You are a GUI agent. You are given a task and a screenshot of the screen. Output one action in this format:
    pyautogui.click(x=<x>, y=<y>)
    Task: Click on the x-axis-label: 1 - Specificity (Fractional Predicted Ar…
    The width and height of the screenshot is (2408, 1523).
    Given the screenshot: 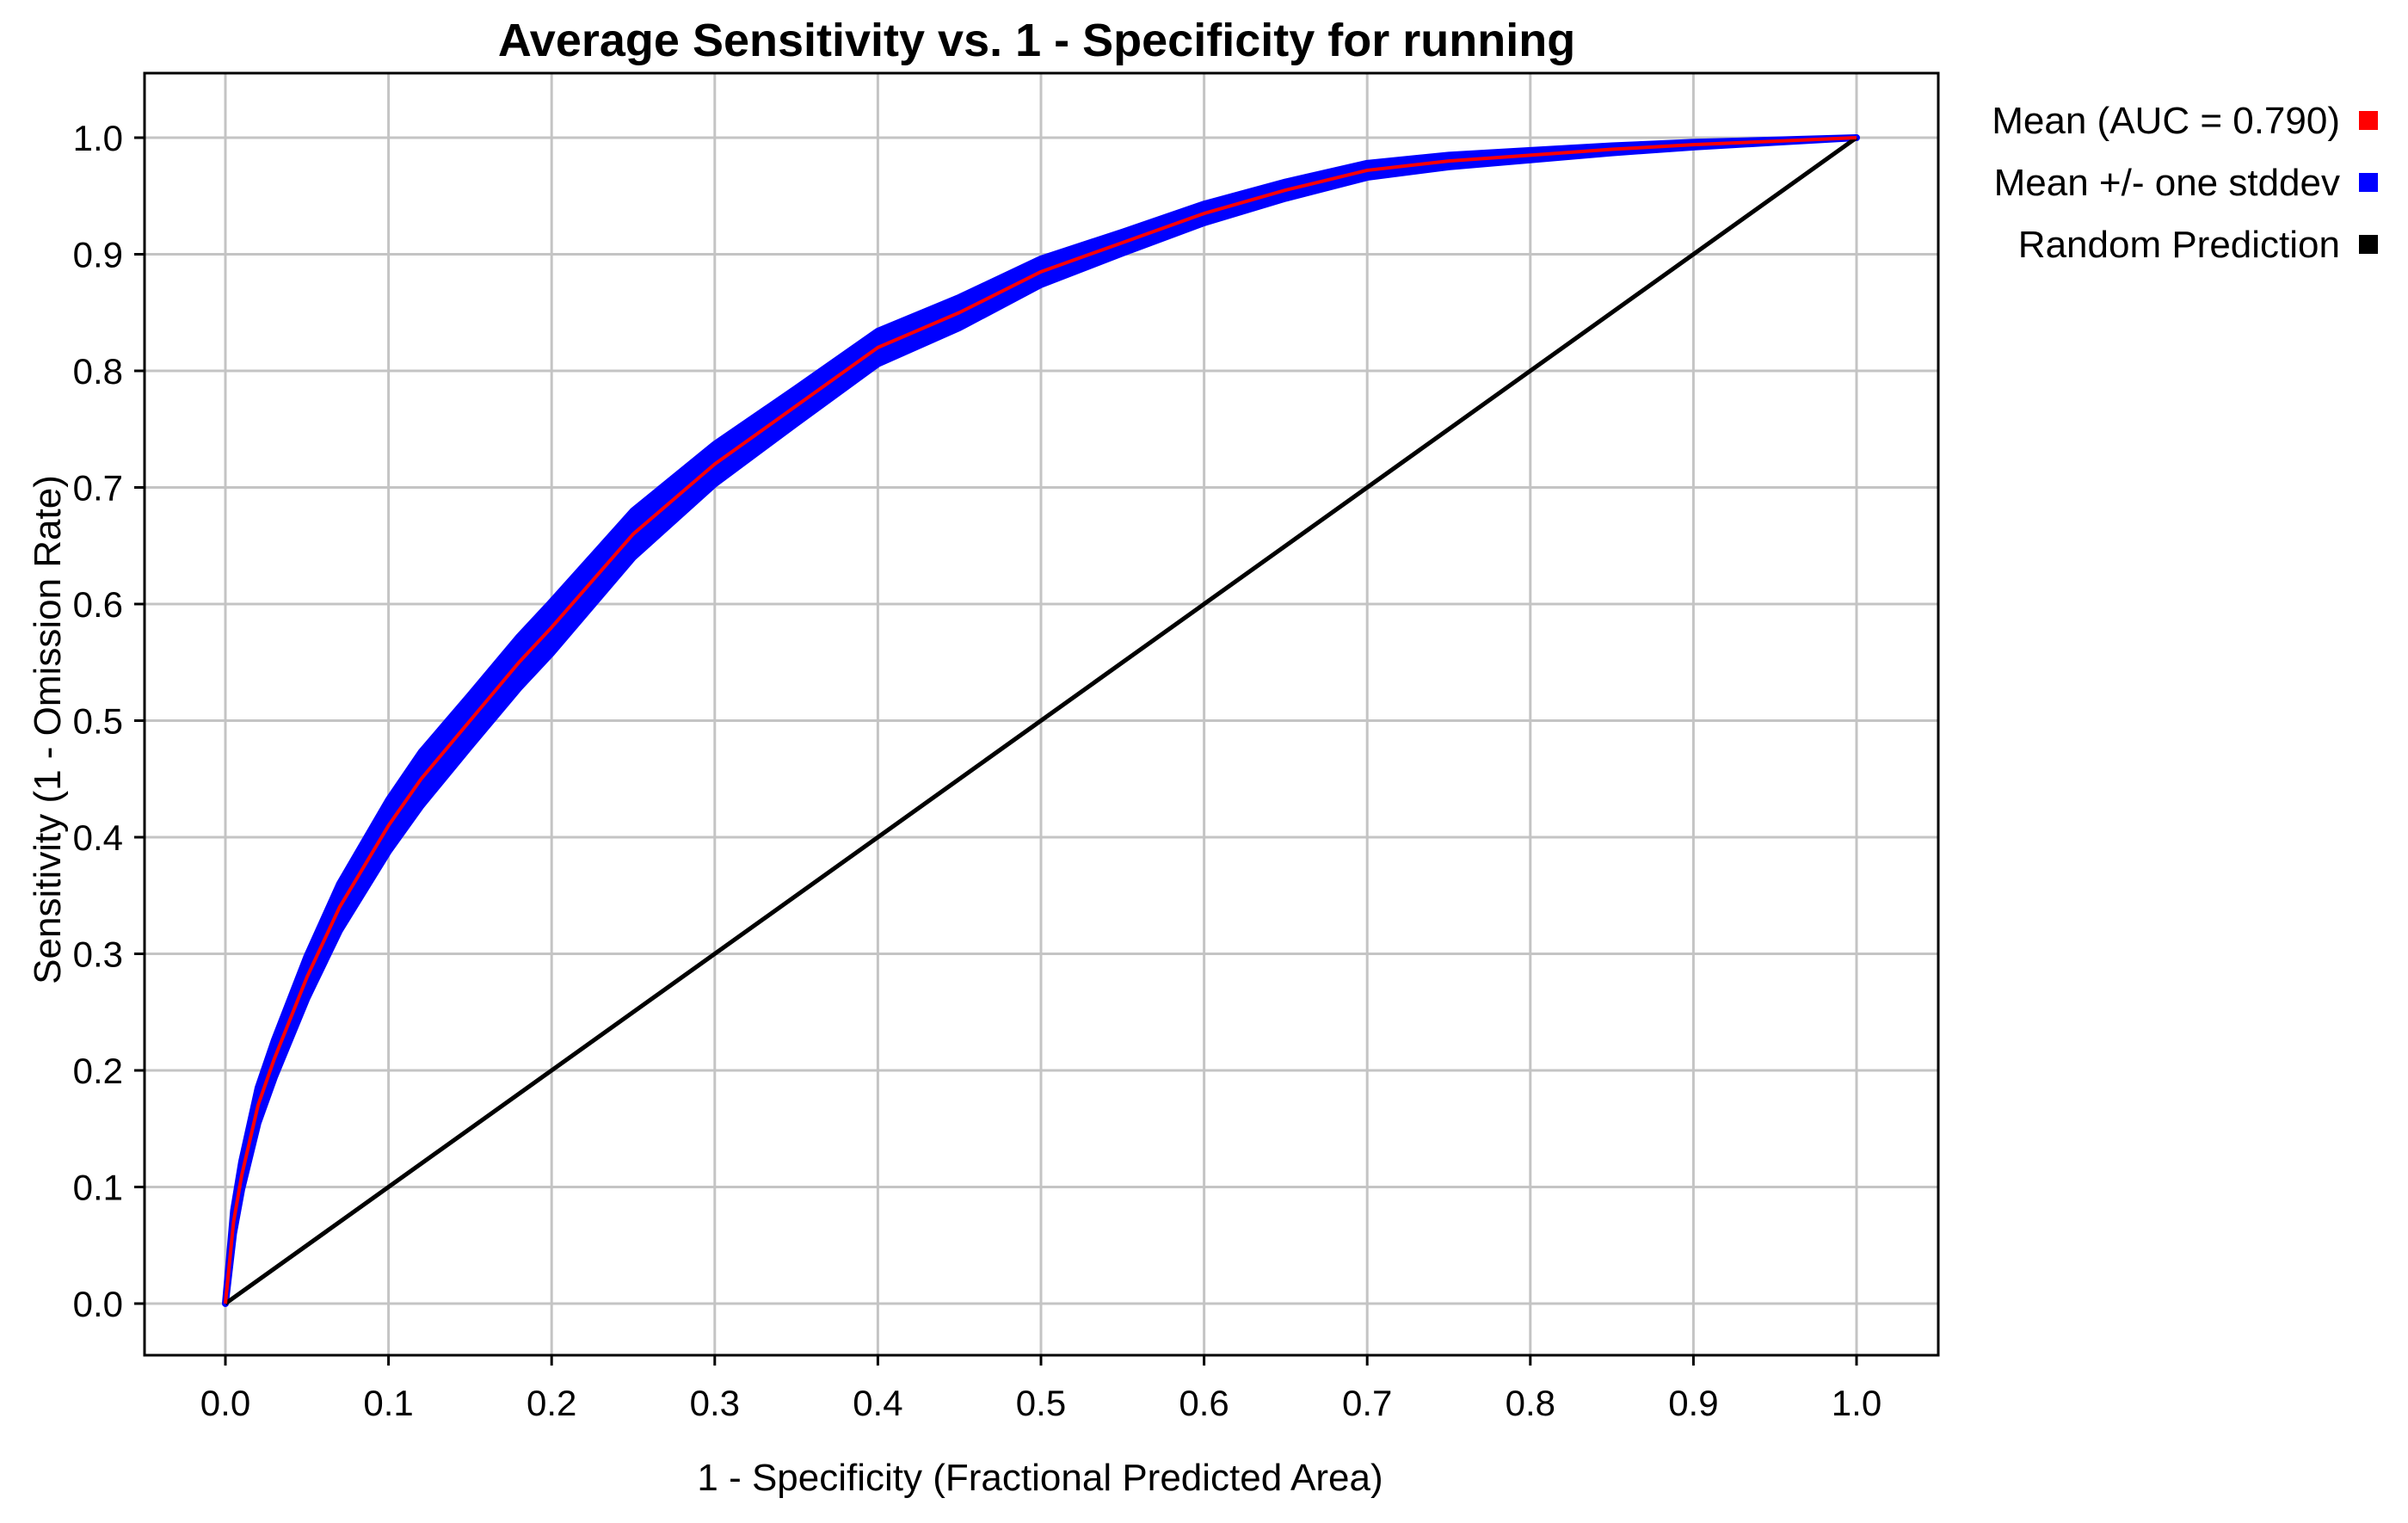 What is the action you would take?
    pyautogui.click(x=1040, y=1478)
    